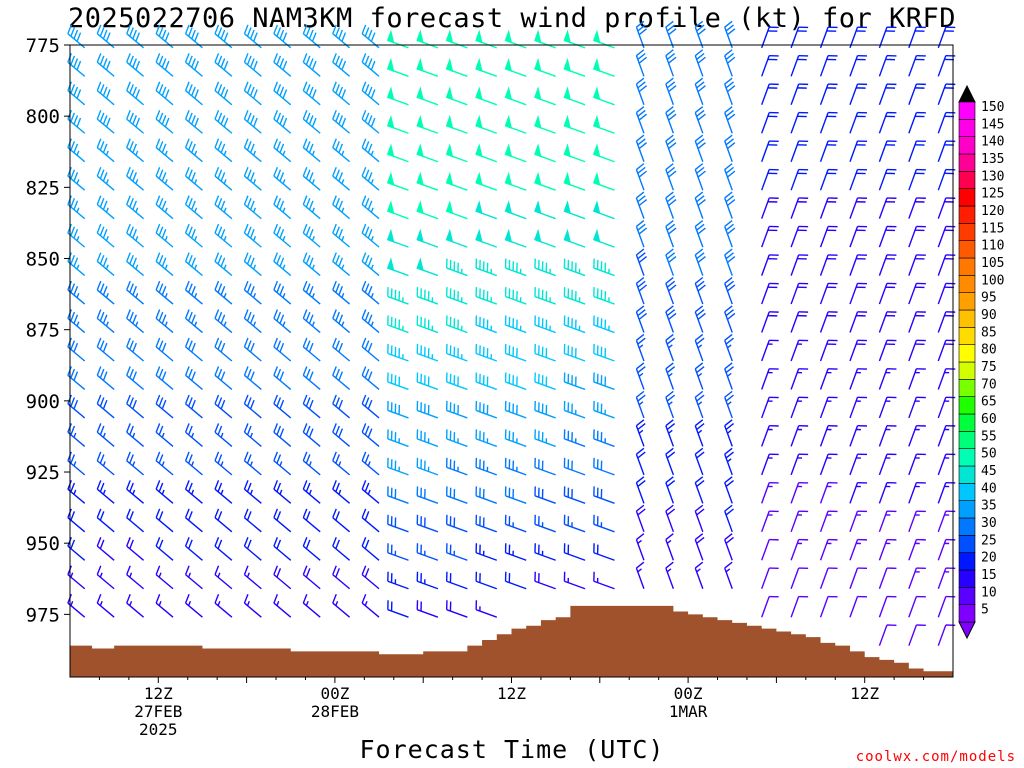 Image resolution: width=1024 pixels, height=768 pixels. Describe the element at coordinates (688, 711) in the screenshot. I see `x-tick-label: 1MAR` at that location.